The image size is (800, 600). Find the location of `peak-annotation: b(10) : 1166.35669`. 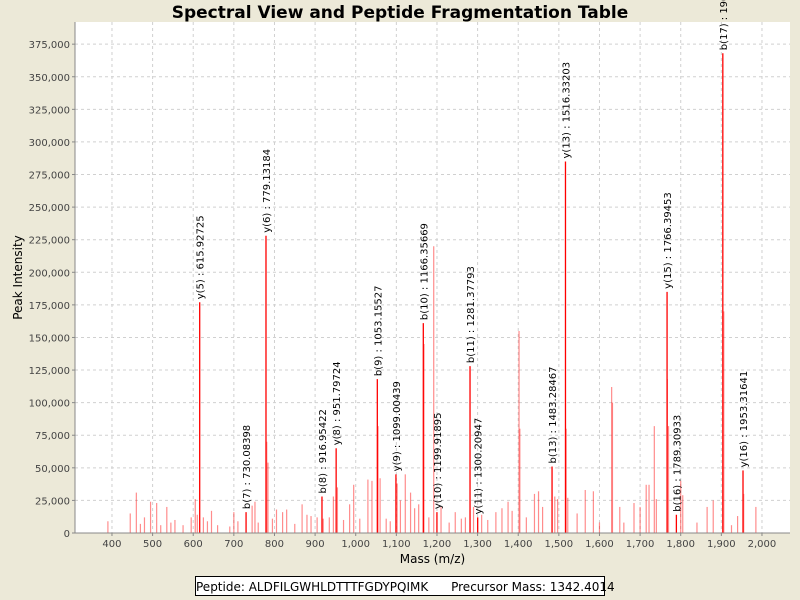

peak-annotation: b(10) : 1166.35669 is located at coordinates (424, 271).